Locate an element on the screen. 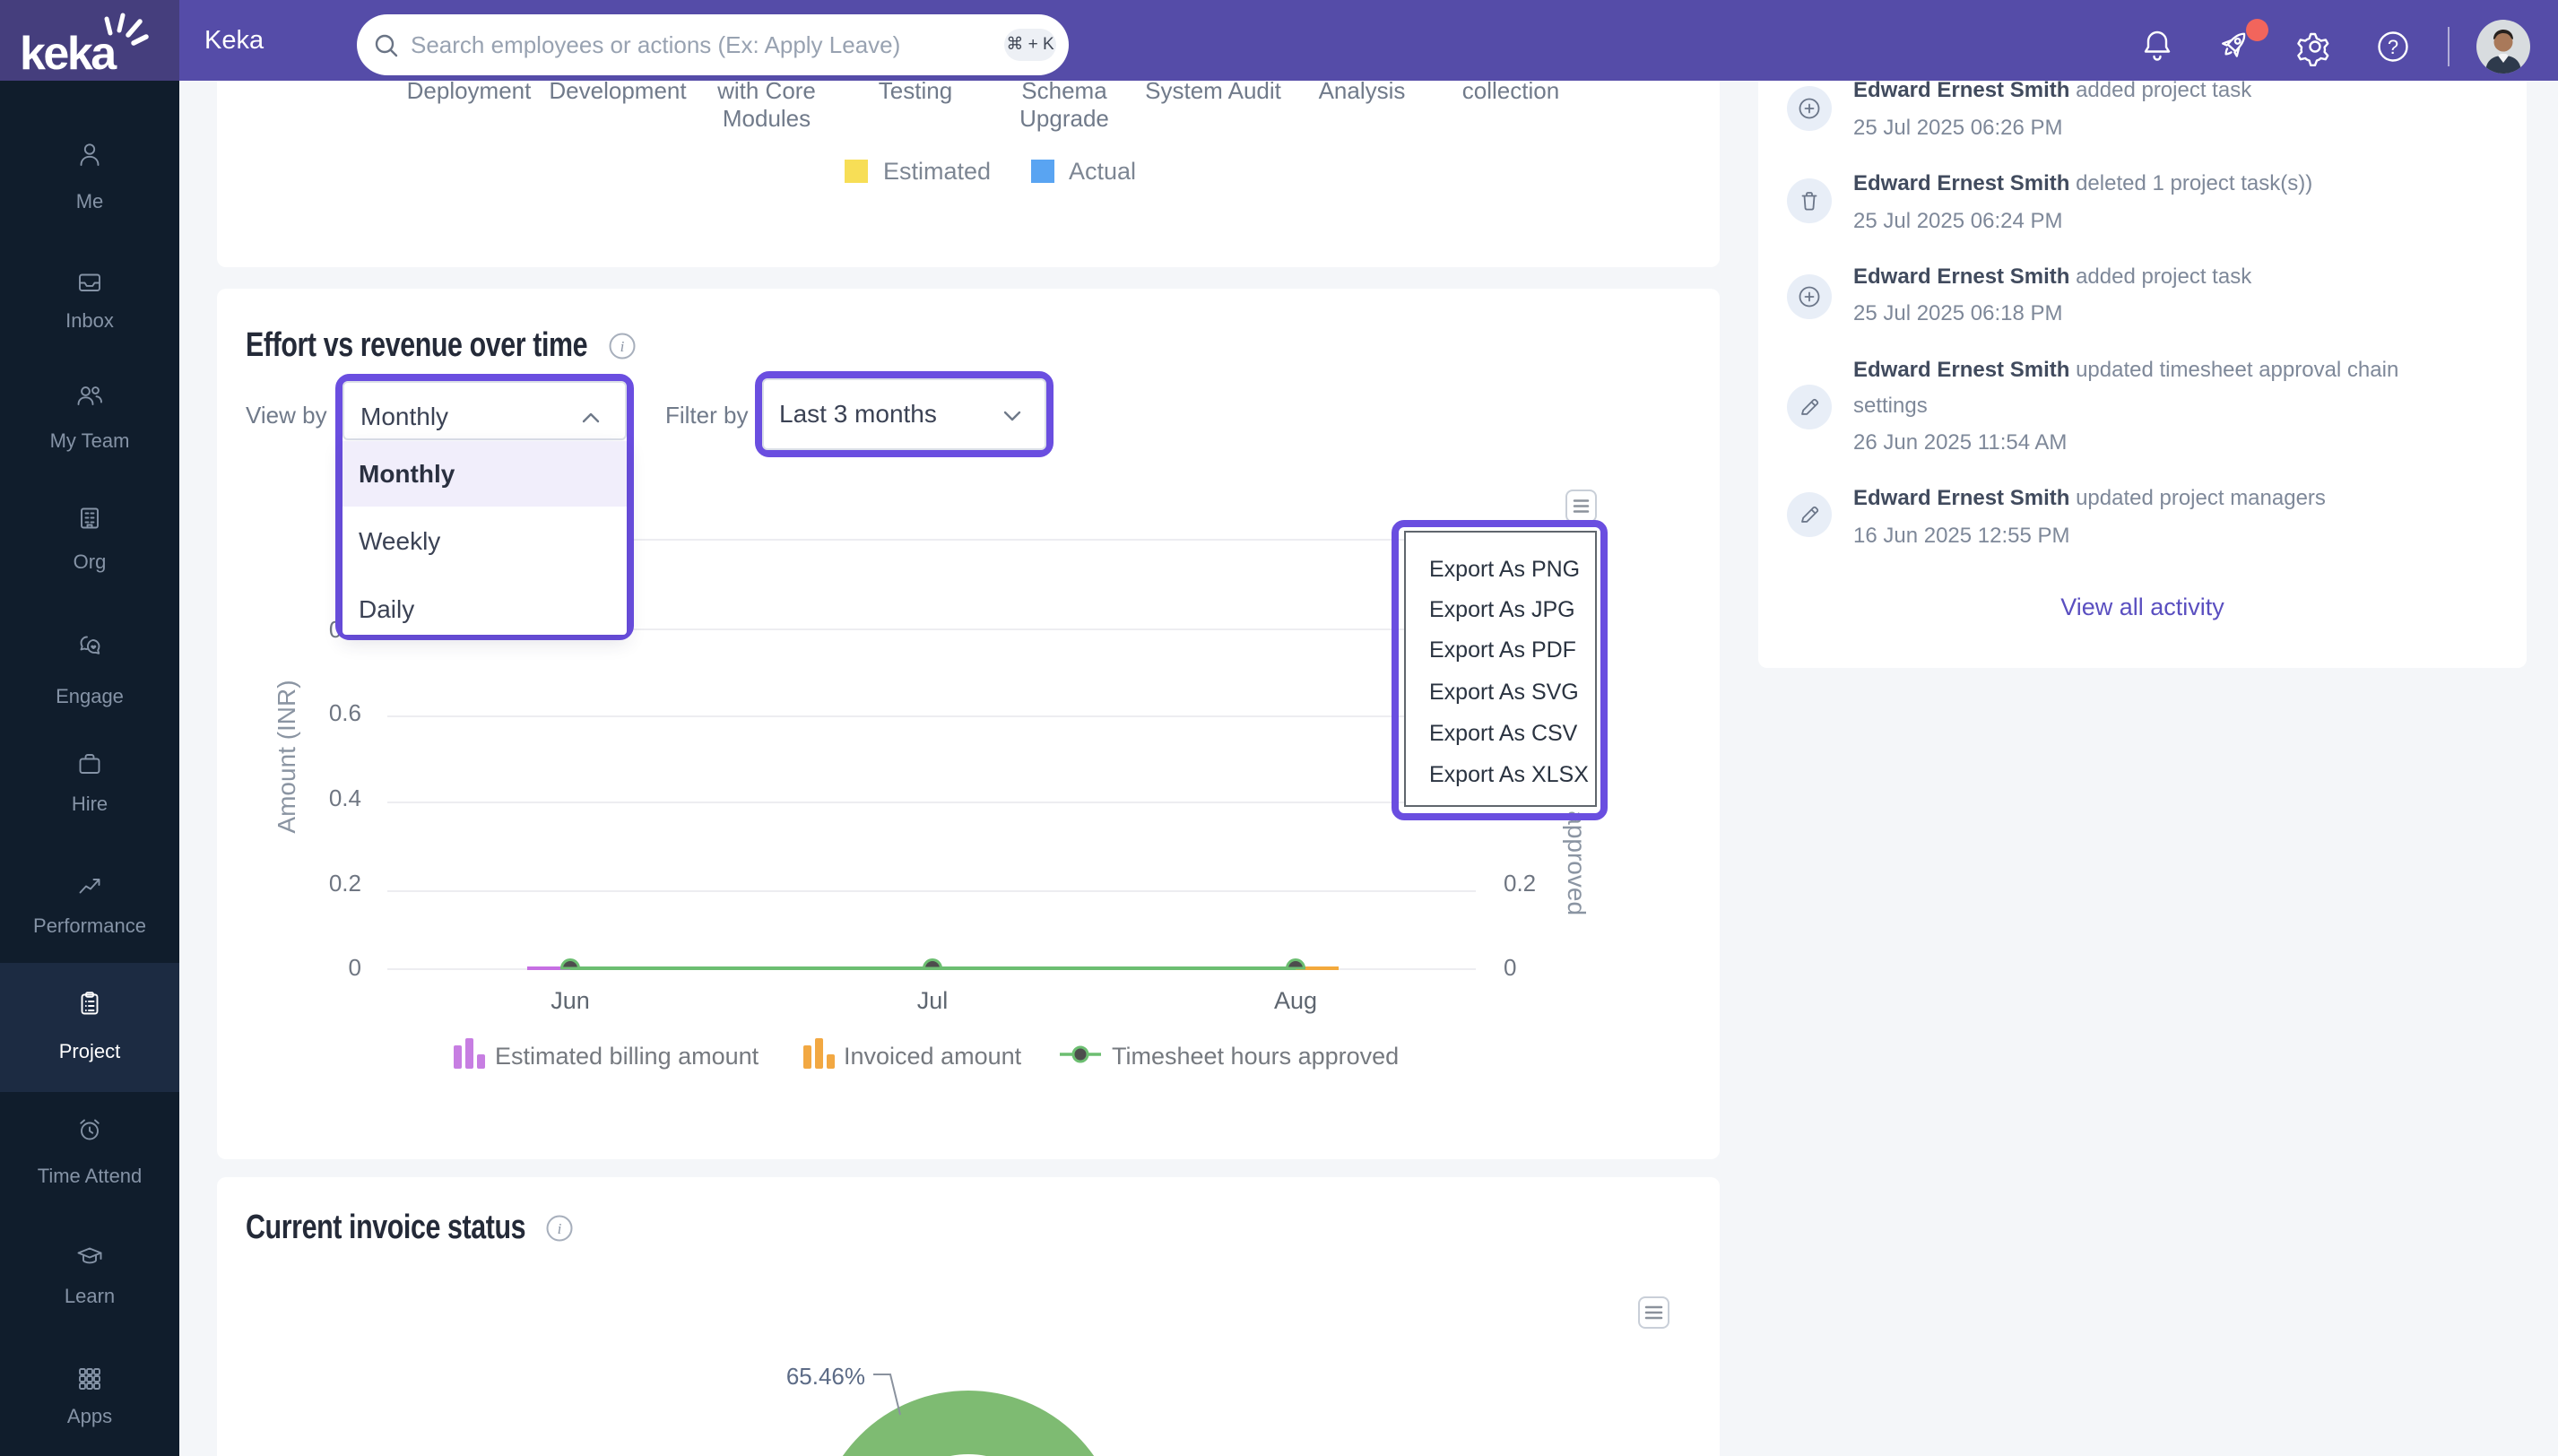 Image resolution: width=2558 pixels, height=1456 pixels. svg-text: keka is located at coordinates (68, 54).